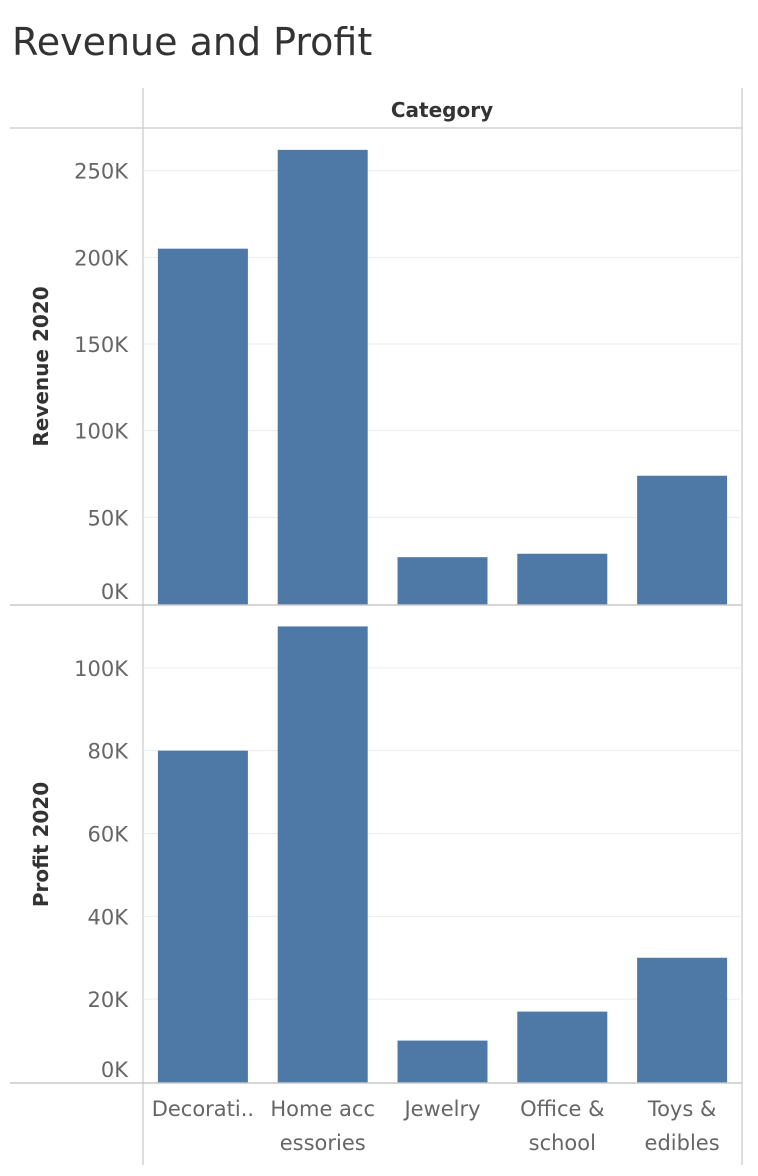 The image size is (758, 1176). What do you see at coordinates (203, 1109) in the screenshot?
I see `category-label: Decorati..` at bounding box center [203, 1109].